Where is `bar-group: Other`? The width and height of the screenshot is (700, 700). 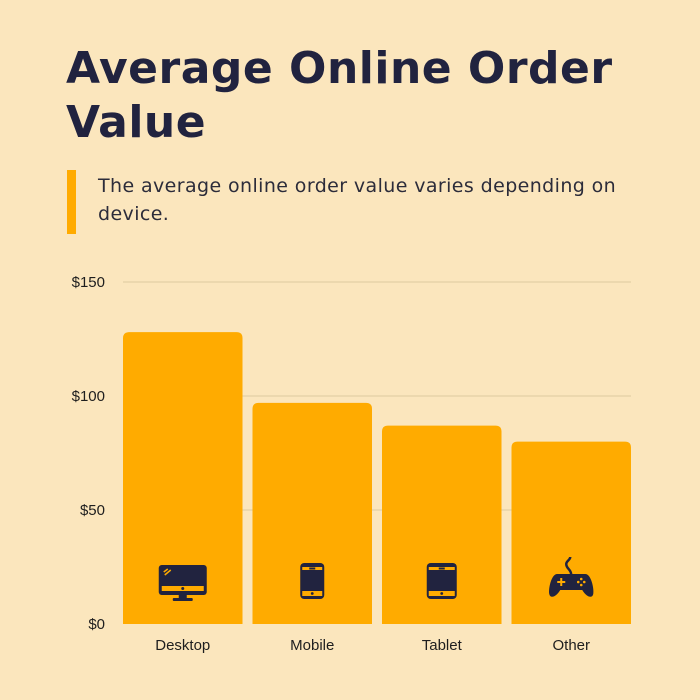
bar-group: Other is located at coordinates (571, 547).